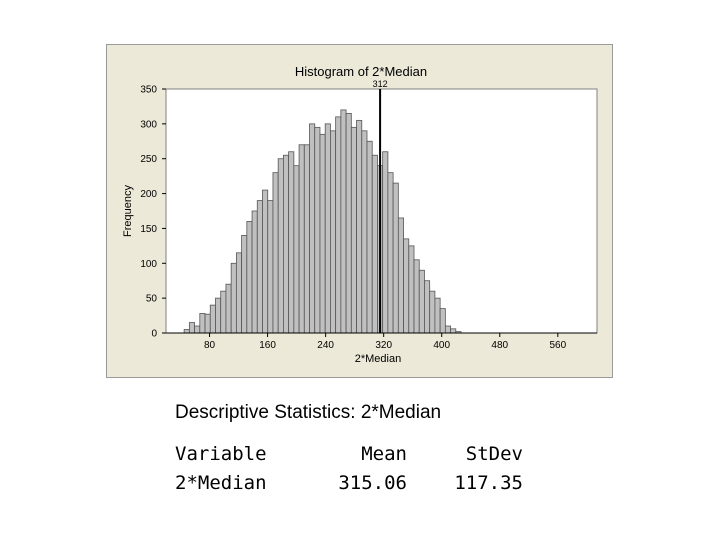 This screenshot has width=720, height=540. I want to click on x-tick-label: 160, so click(267, 345).